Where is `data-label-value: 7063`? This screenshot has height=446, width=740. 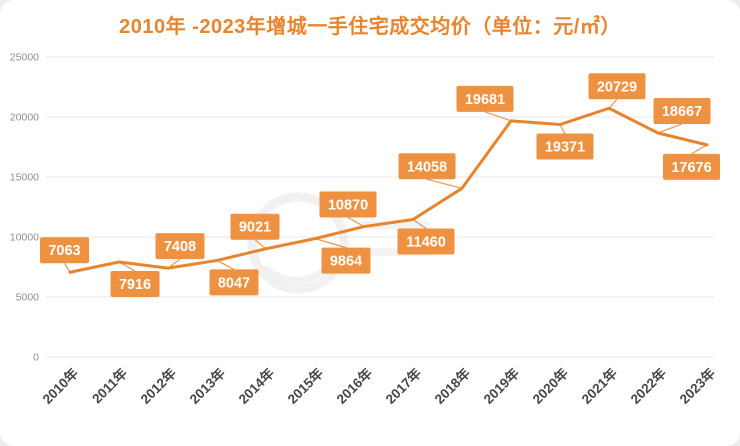 data-label-value: 7063 is located at coordinates (64, 251).